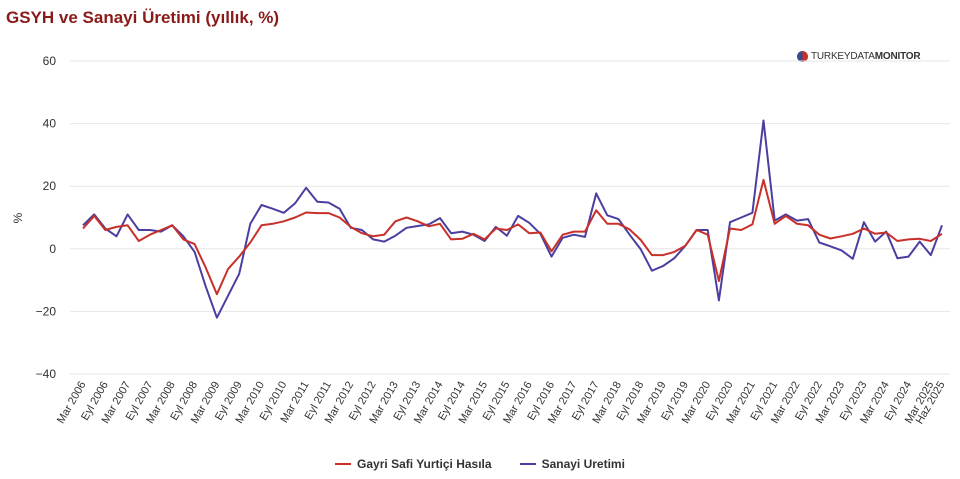 The image size is (960, 479). Describe the element at coordinates (46, 374) in the screenshot. I see `y-tick-label: −40` at that location.